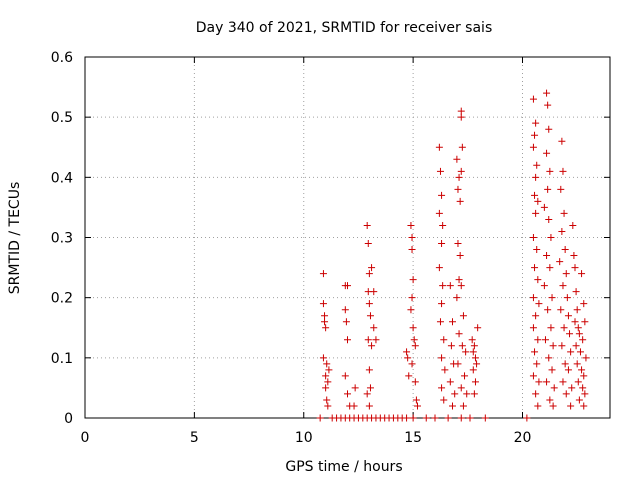 This screenshot has height=480, width=640. What do you see at coordinates (62, 178) in the screenshot?
I see `y-tick-label: 0.4` at bounding box center [62, 178].